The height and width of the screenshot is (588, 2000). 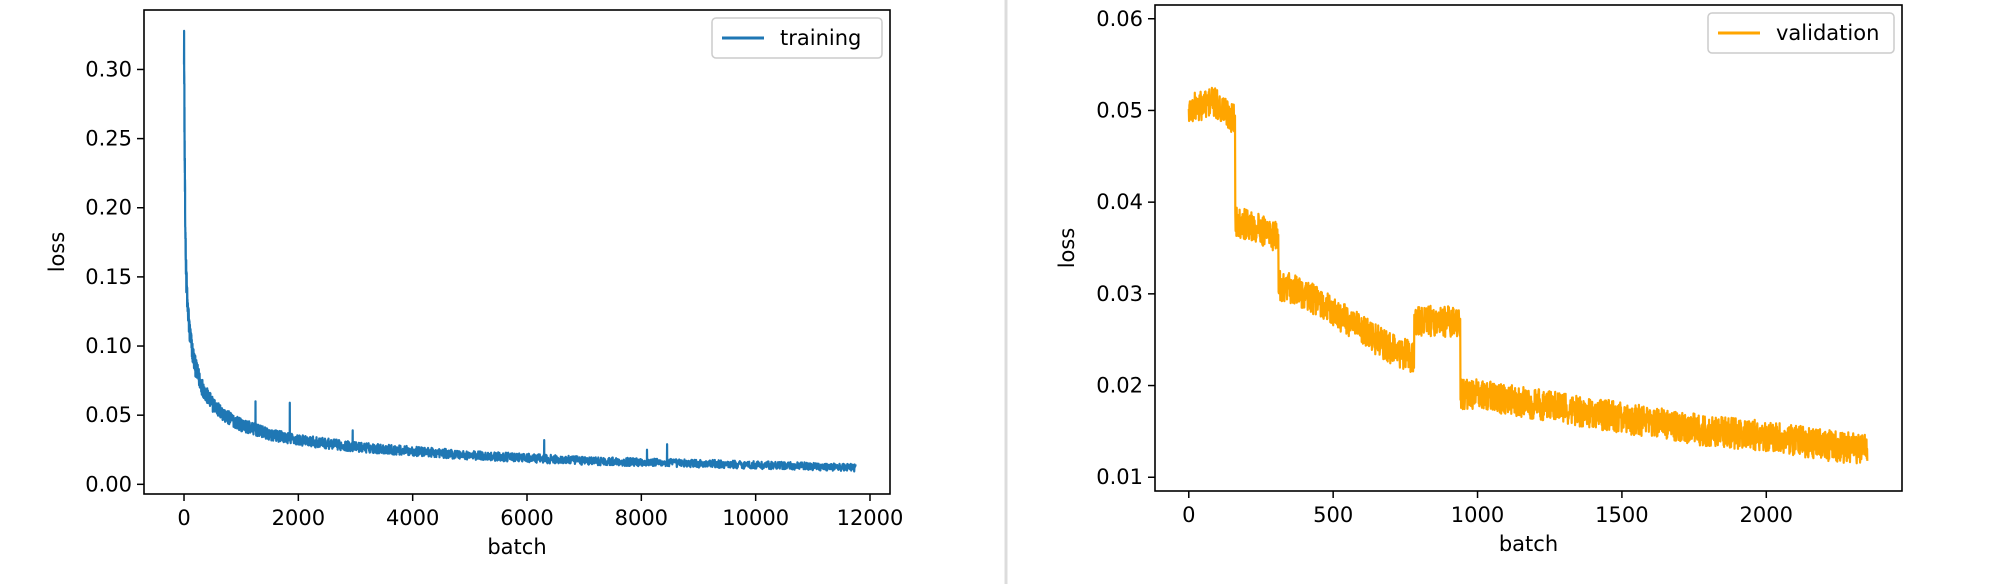 I want to click on y-tick-label: 0.25, so click(x=108, y=139).